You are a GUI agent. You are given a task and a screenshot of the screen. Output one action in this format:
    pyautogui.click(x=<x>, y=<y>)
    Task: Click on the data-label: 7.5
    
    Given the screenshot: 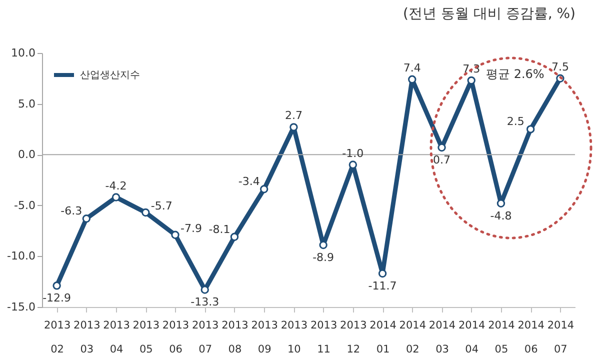 What is the action you would take?
    pyautogui.click(x=560, y=67)
    